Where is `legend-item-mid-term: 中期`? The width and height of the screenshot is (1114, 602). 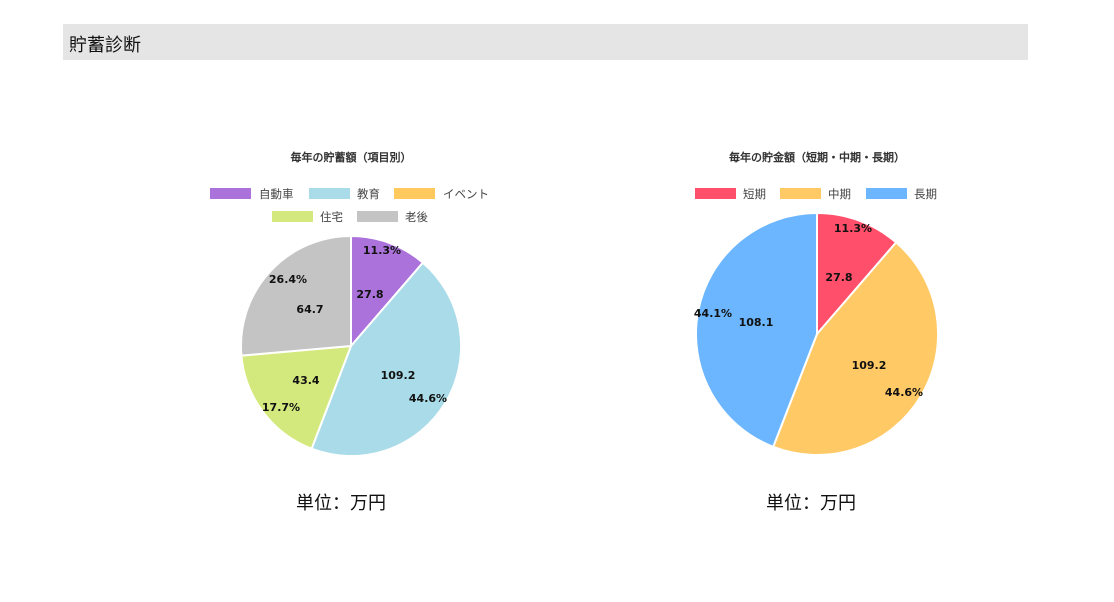 legend-item-mid-term: 中期 is located at coordinates (815, 194).